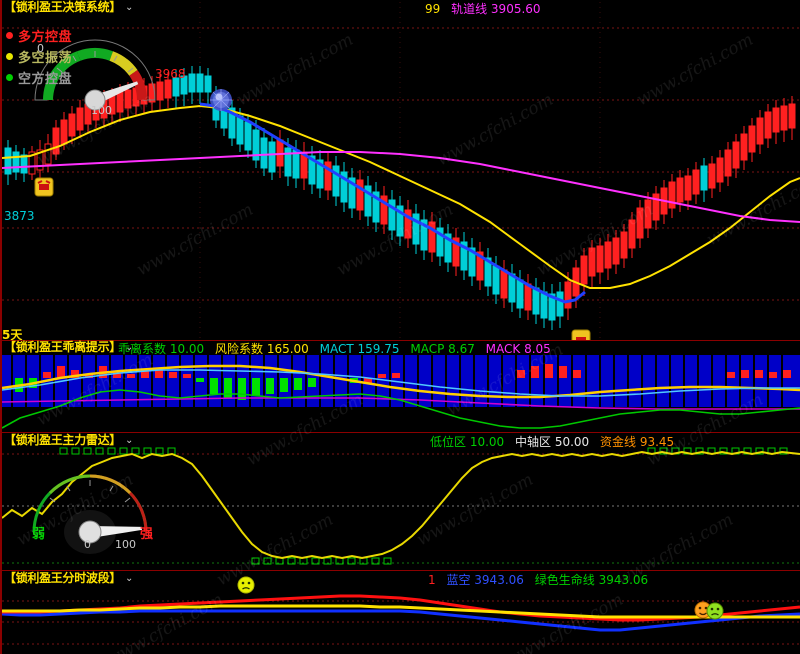  I want to click on deviation-line-yellow, so click(400, 381).